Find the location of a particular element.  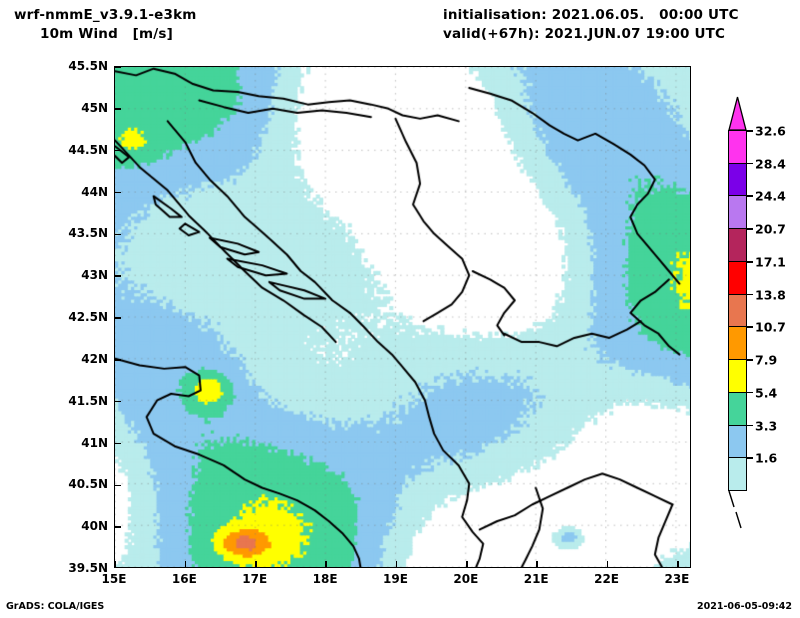

x-axis-tick-label: 16E is located at coordinates (184, 579).